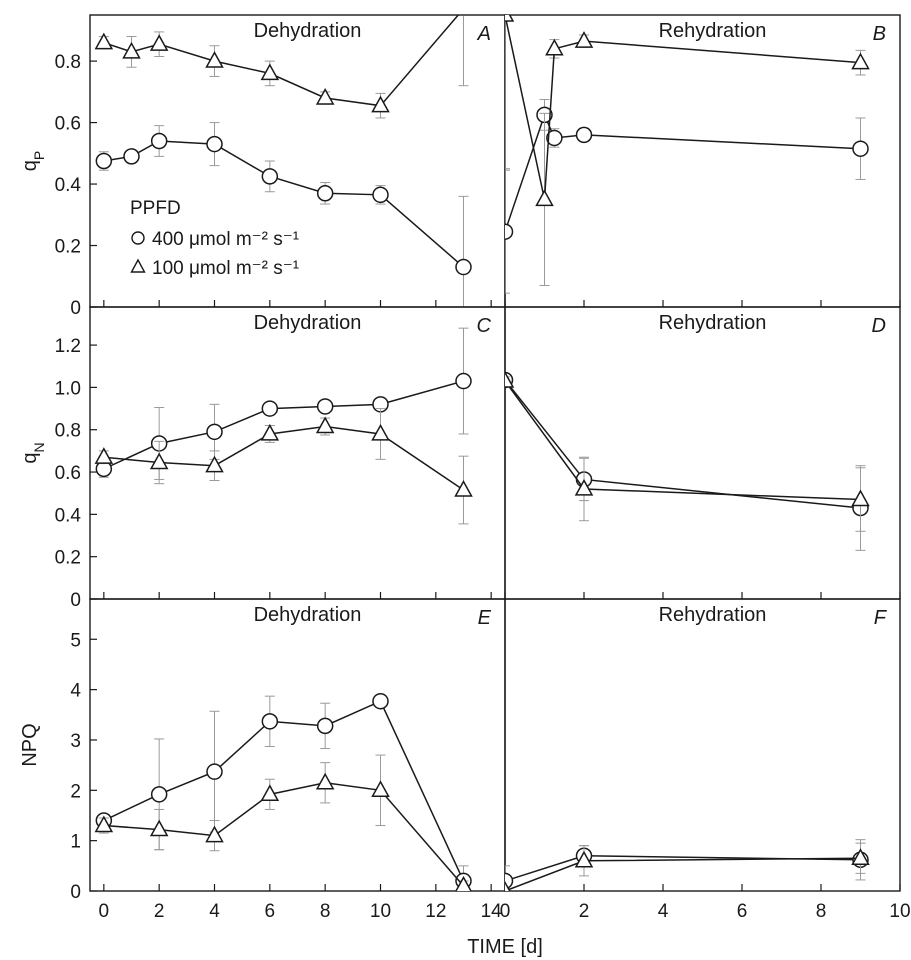 This screenshot has width=911, height=960. What do you see at coordinates (484, 34) in the screenshot?
I see `panel-letter: A` at bounding box center [484, 34].